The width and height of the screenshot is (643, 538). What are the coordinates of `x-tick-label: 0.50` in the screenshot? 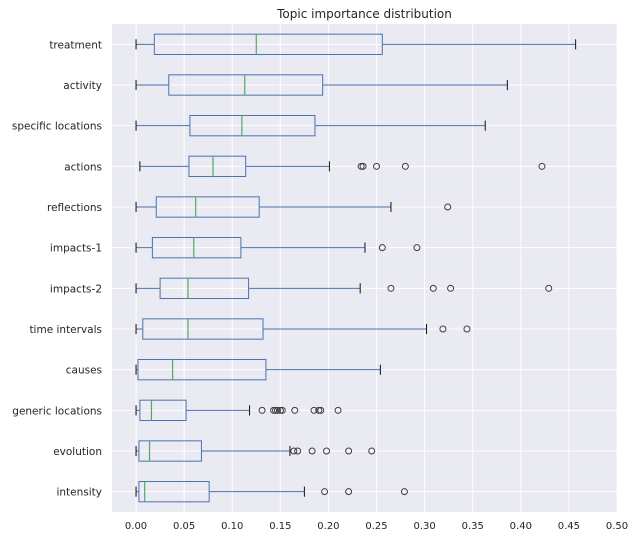 It's located at (617, 526).